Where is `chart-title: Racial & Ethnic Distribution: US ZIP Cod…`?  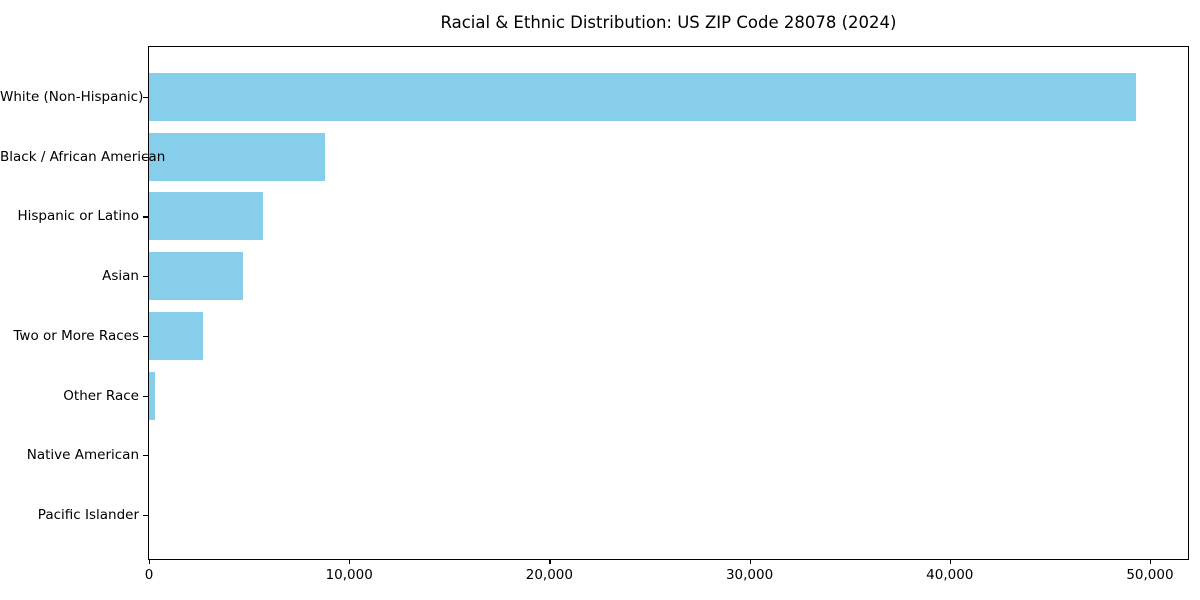
chart-title: Racial & Ethnic Distribution: US ZIP Cod… is located at coordinates (668, 22).